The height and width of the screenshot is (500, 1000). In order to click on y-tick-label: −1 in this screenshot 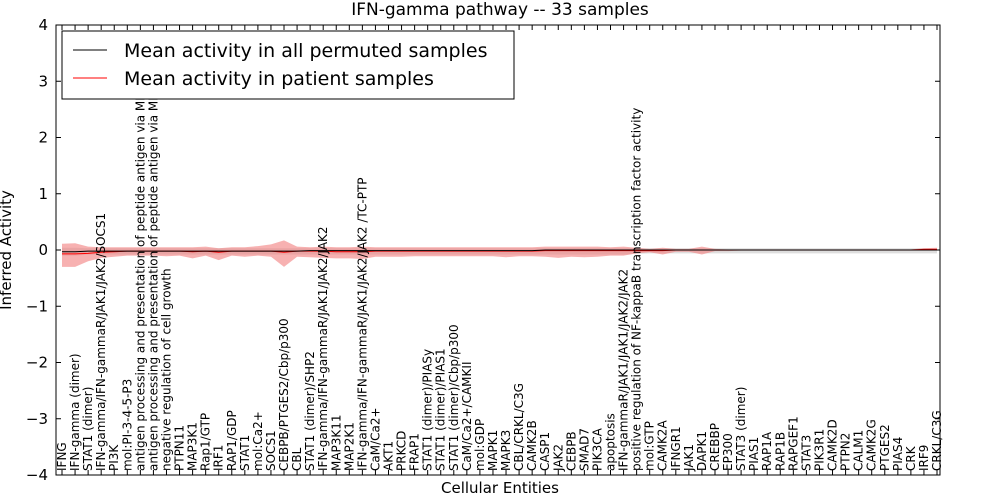, I will do `click(37, 306)`.